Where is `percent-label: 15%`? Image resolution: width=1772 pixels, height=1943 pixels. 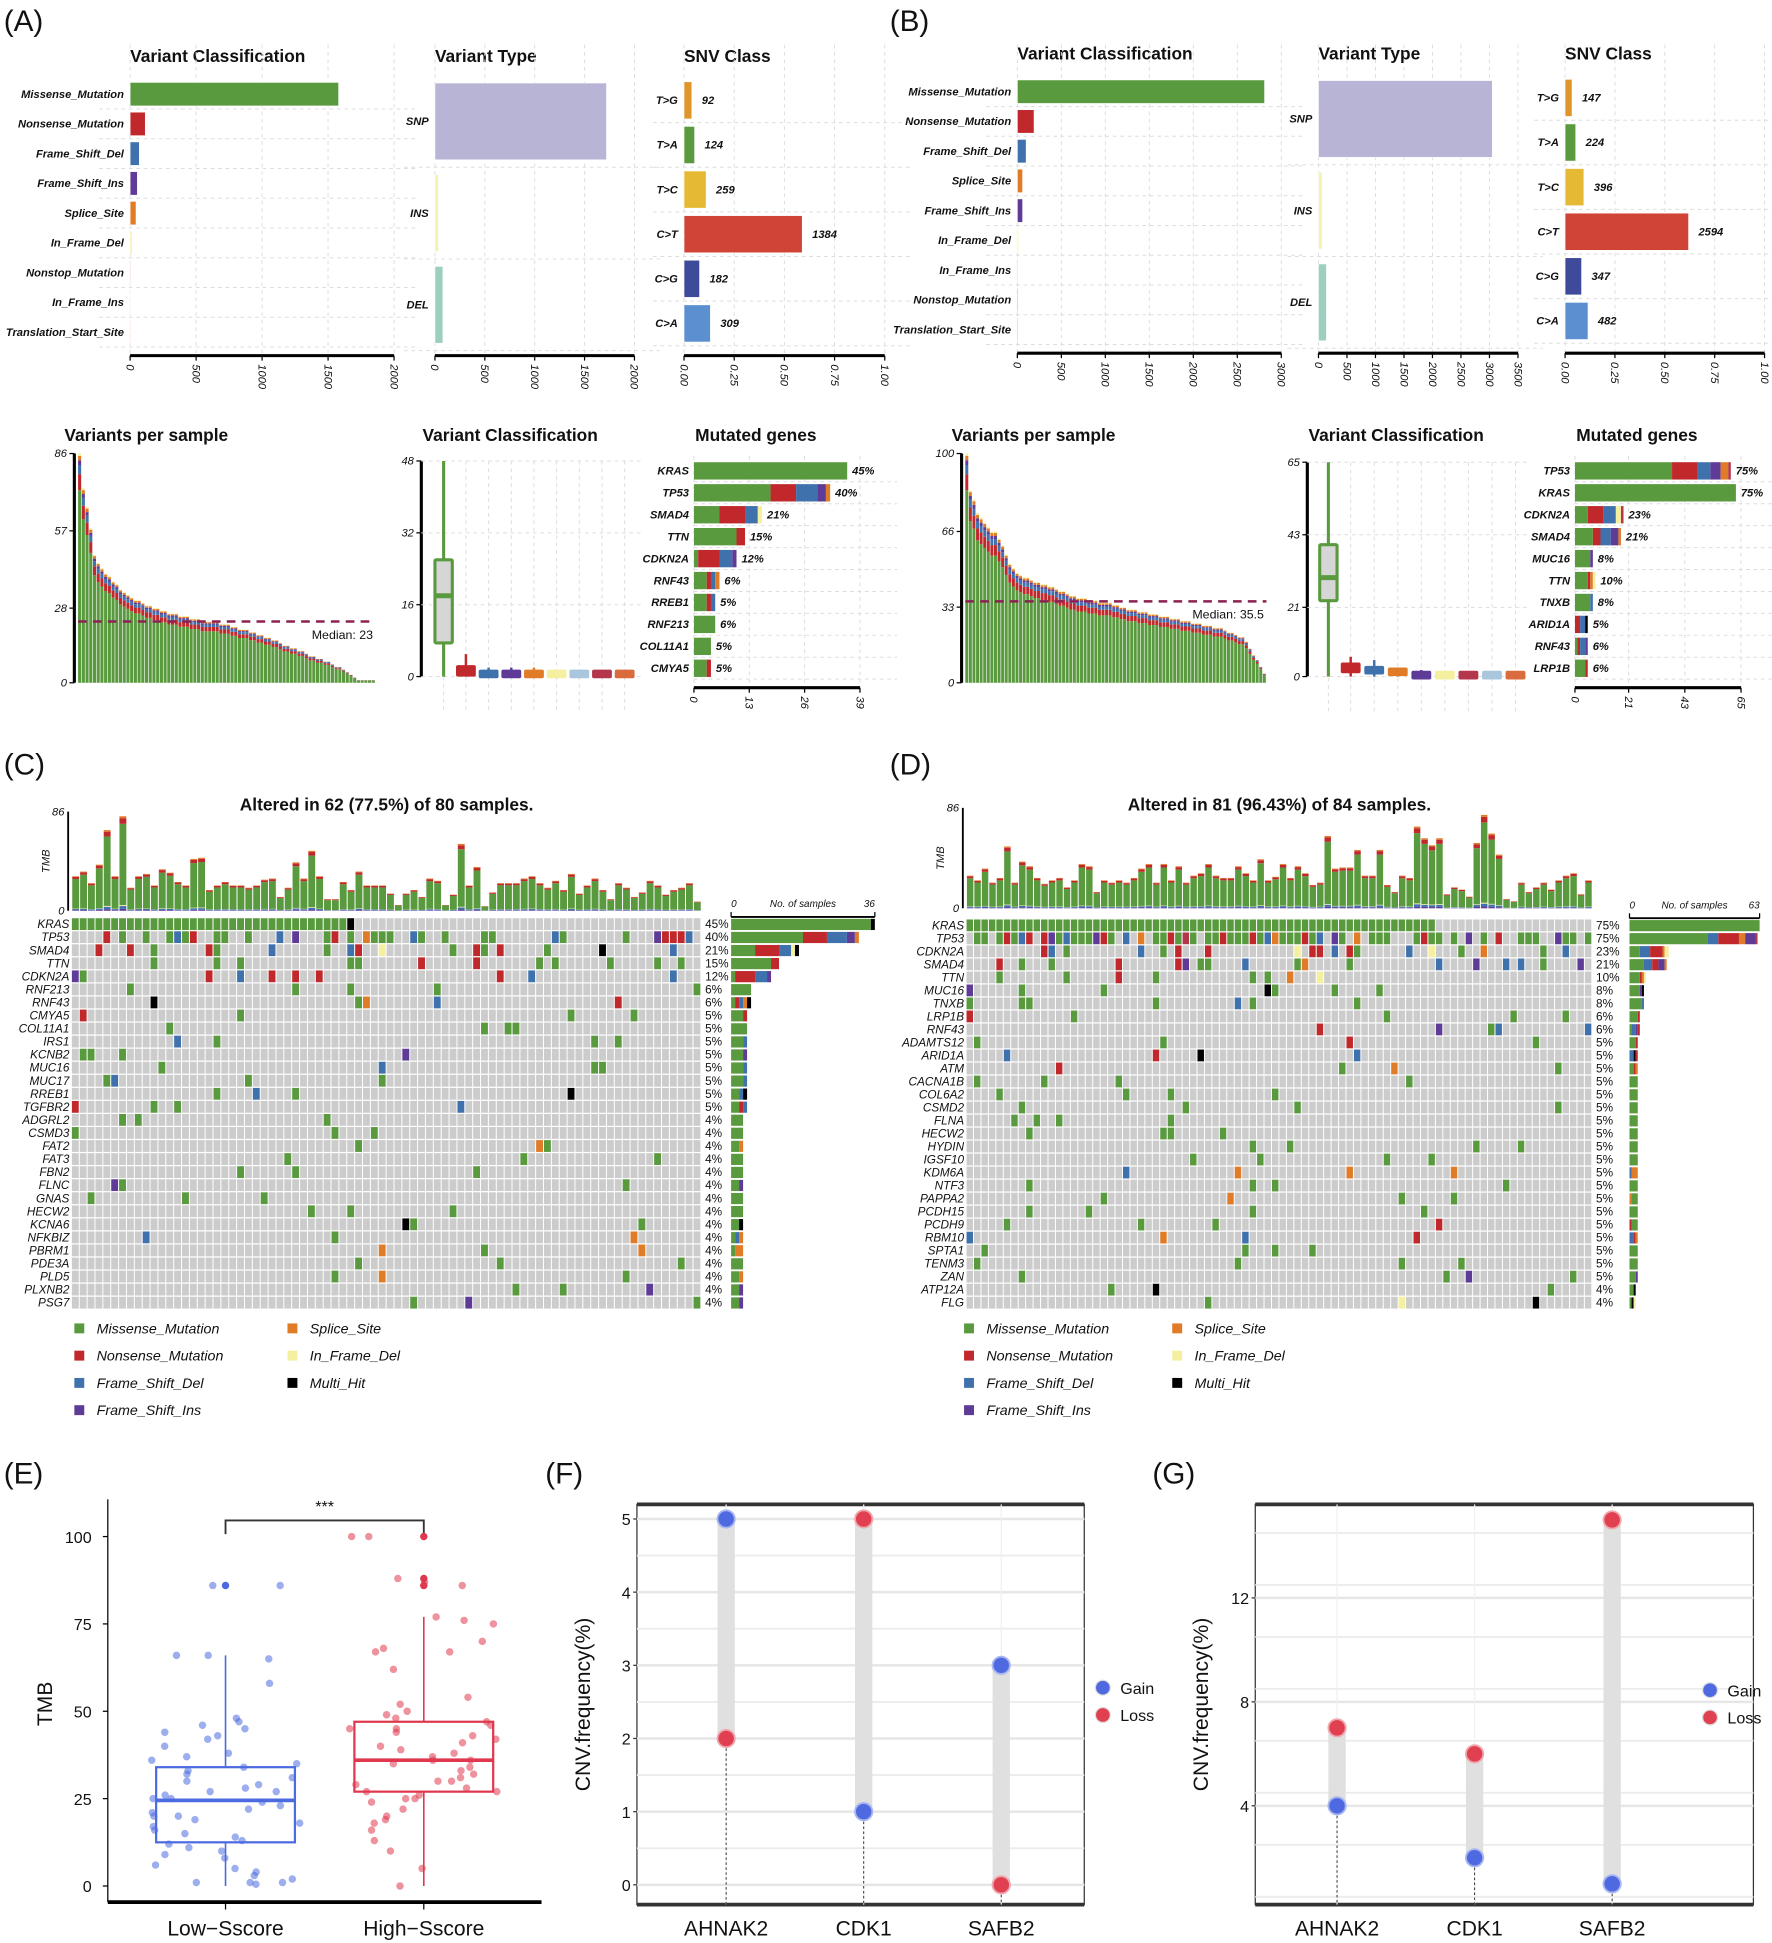 percent-label: 15% is located at coordinates (717, 963).